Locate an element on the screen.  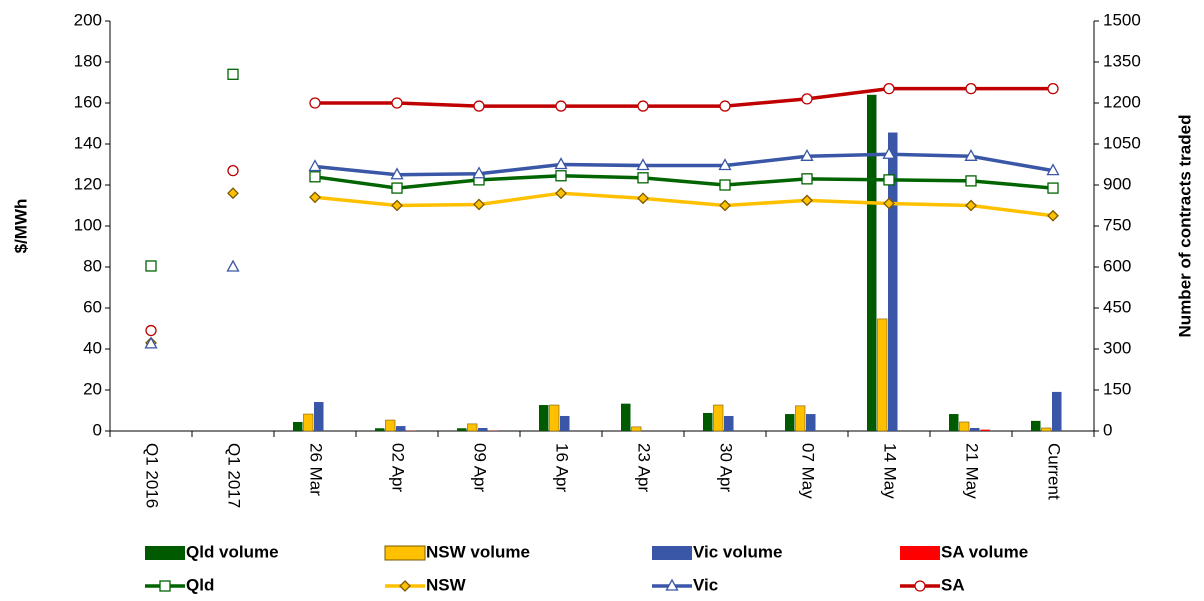
x-tick-label: 26 Mar is located at coordinates (316, 469).